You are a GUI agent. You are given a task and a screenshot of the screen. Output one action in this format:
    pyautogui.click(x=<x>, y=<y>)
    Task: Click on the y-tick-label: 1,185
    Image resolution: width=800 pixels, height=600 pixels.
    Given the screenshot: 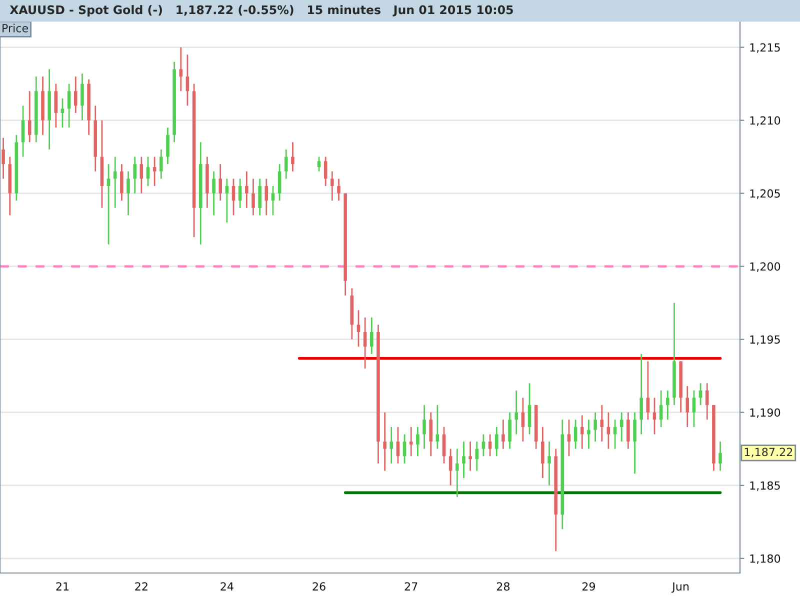 What is the action you would take?
    pyautogui.click(x=765, y=486)
    